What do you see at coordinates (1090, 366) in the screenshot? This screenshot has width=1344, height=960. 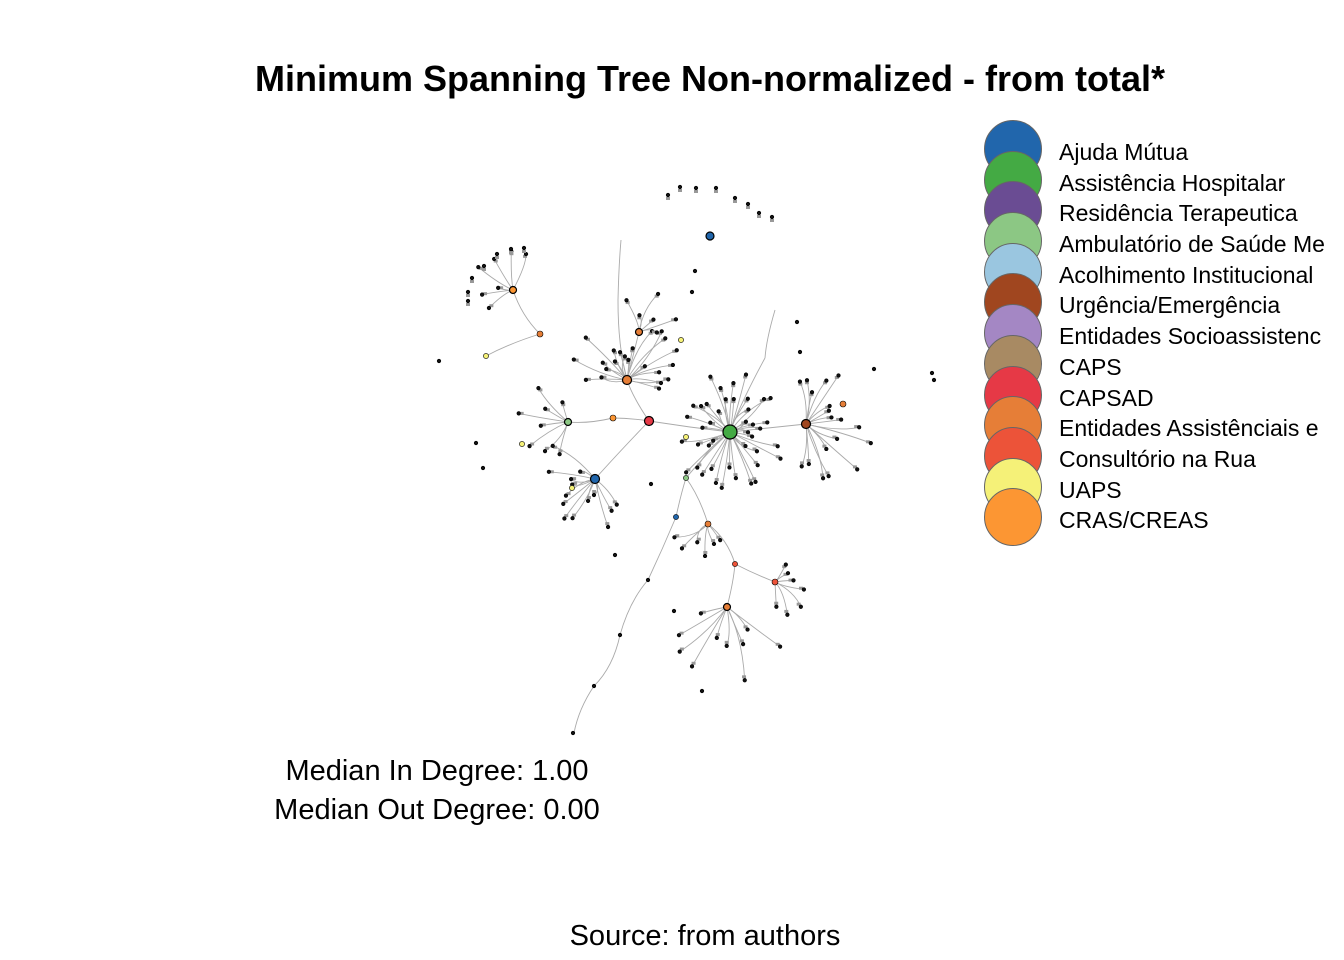 I see `legend-label: CAPS` at bounding box center [1090, 366].